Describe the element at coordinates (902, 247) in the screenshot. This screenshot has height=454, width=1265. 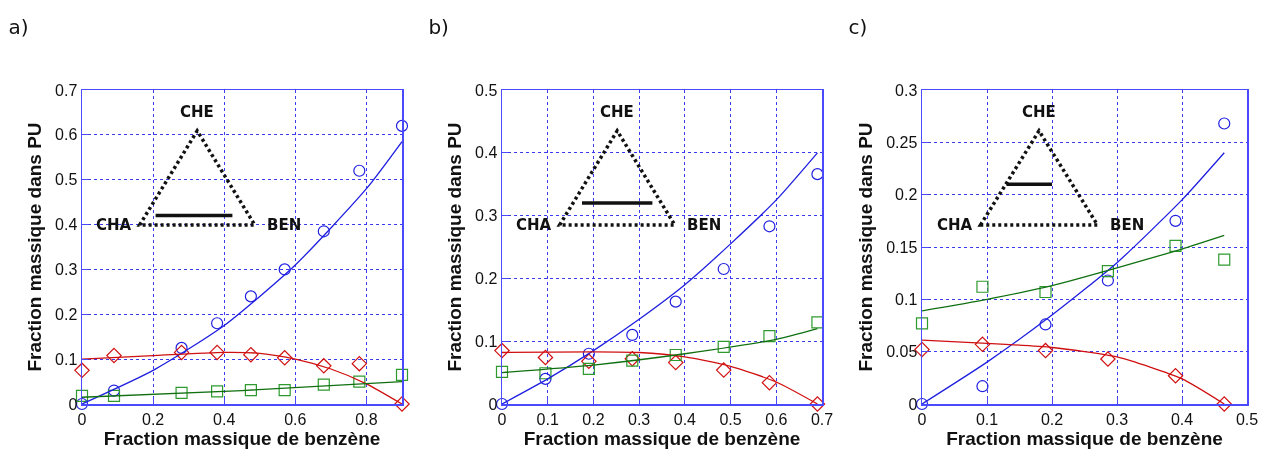
I see `y-tick-label: 0.15` at that location.